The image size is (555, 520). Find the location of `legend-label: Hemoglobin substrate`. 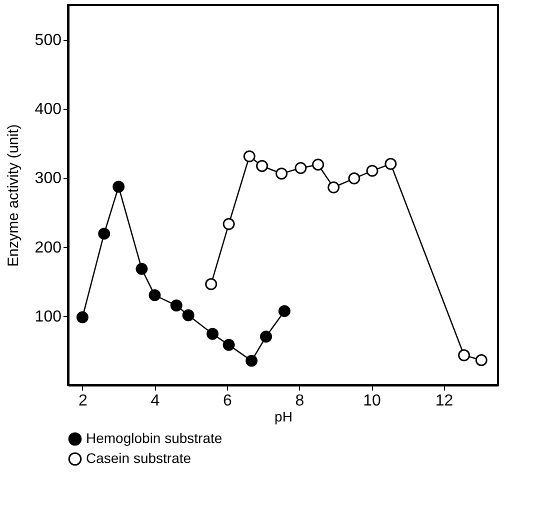

legend-label: Hemoglobin substrate is located at coordinates (154, 438).